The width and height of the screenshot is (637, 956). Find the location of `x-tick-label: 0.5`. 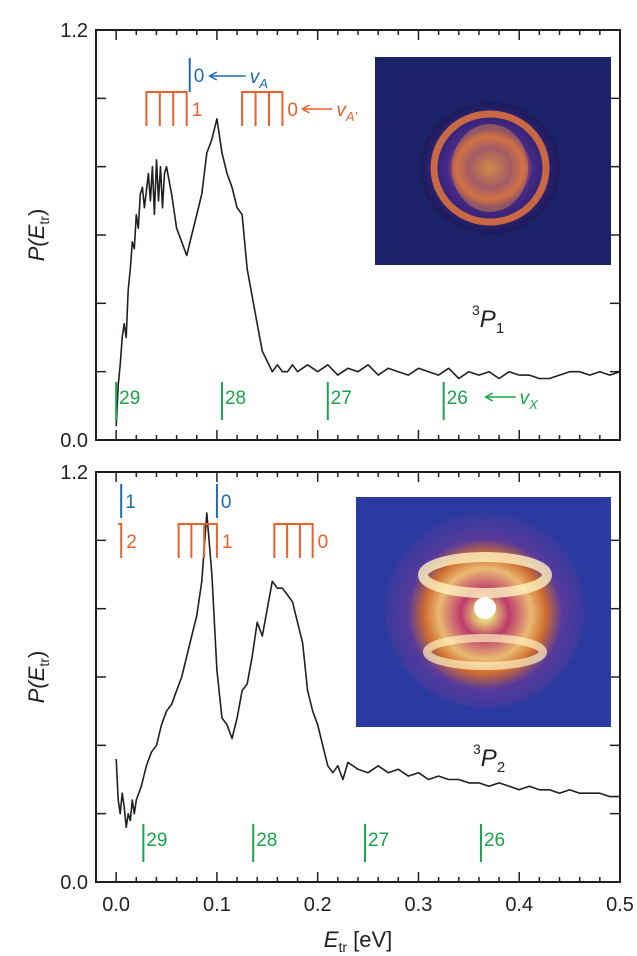

x-tick-label: 0.5 is located at coordinates (620, 905).